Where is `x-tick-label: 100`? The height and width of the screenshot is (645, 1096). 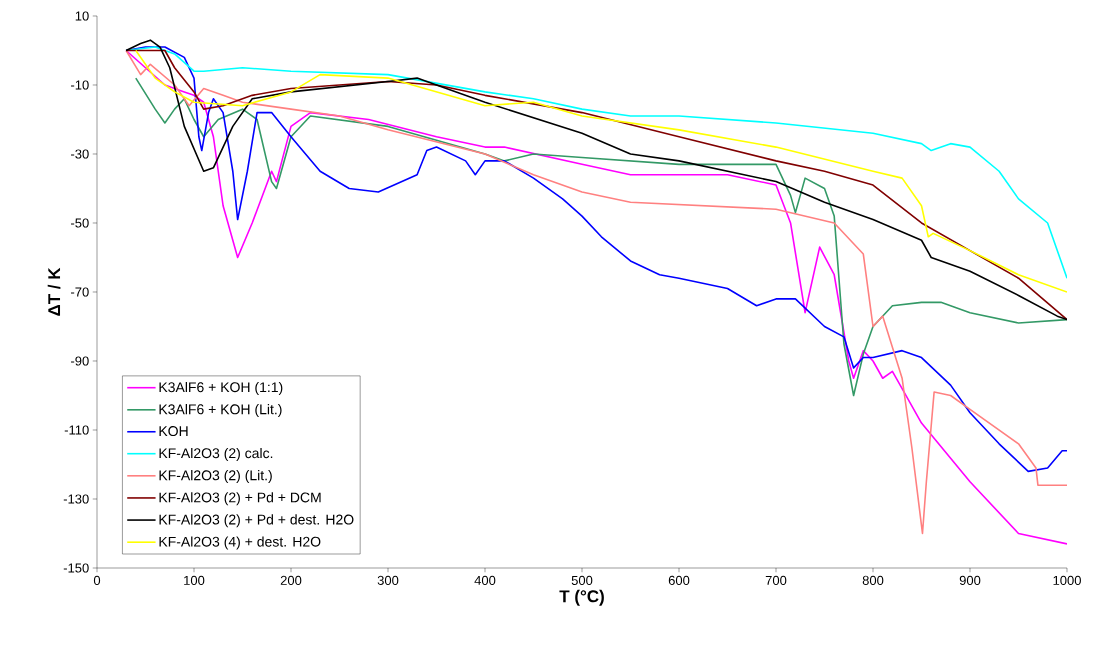 x-tick-label: 100 is located at coordinates (194, 580).